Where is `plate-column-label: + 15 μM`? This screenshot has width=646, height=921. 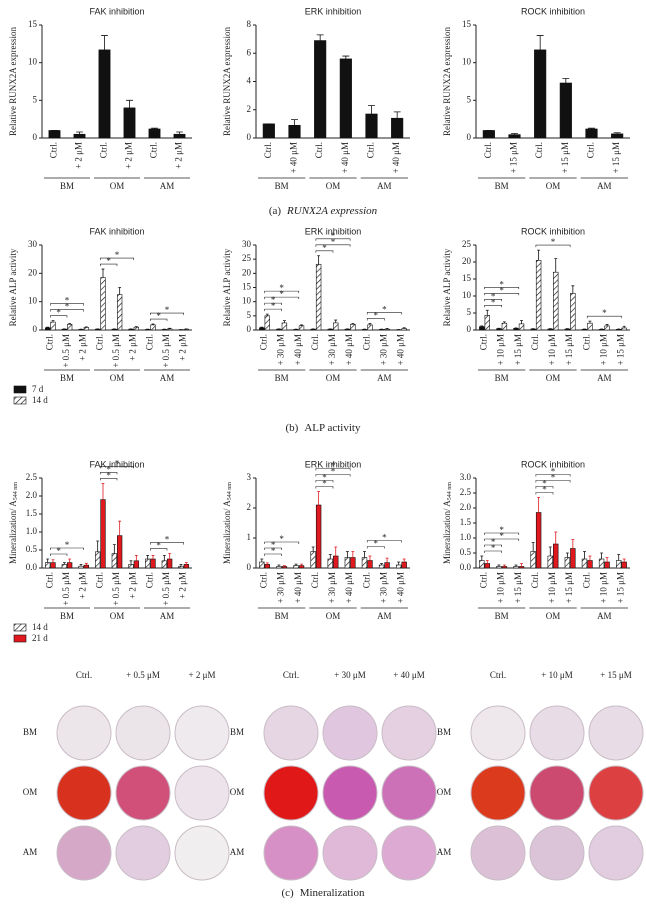
plate-column-label: + 15 μM is located at coordinates (615, 675).